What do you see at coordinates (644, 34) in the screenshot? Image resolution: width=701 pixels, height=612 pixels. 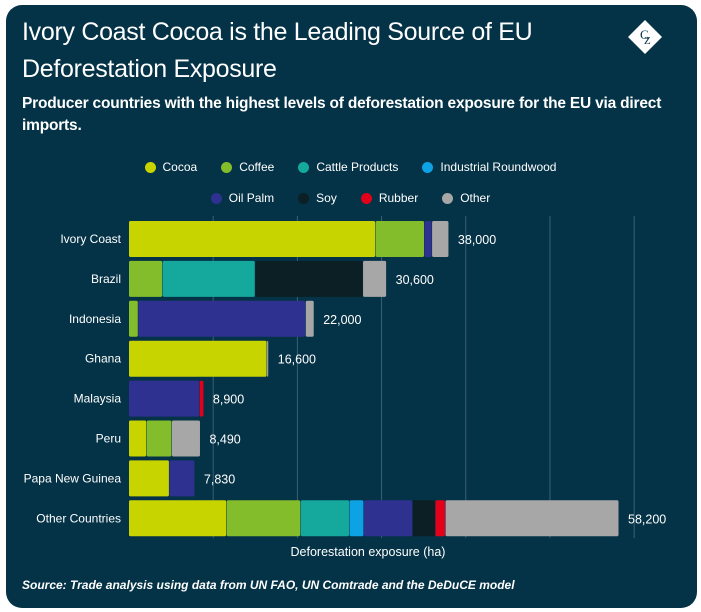 I see `svg-text: C` at bounding box center [644, 34].